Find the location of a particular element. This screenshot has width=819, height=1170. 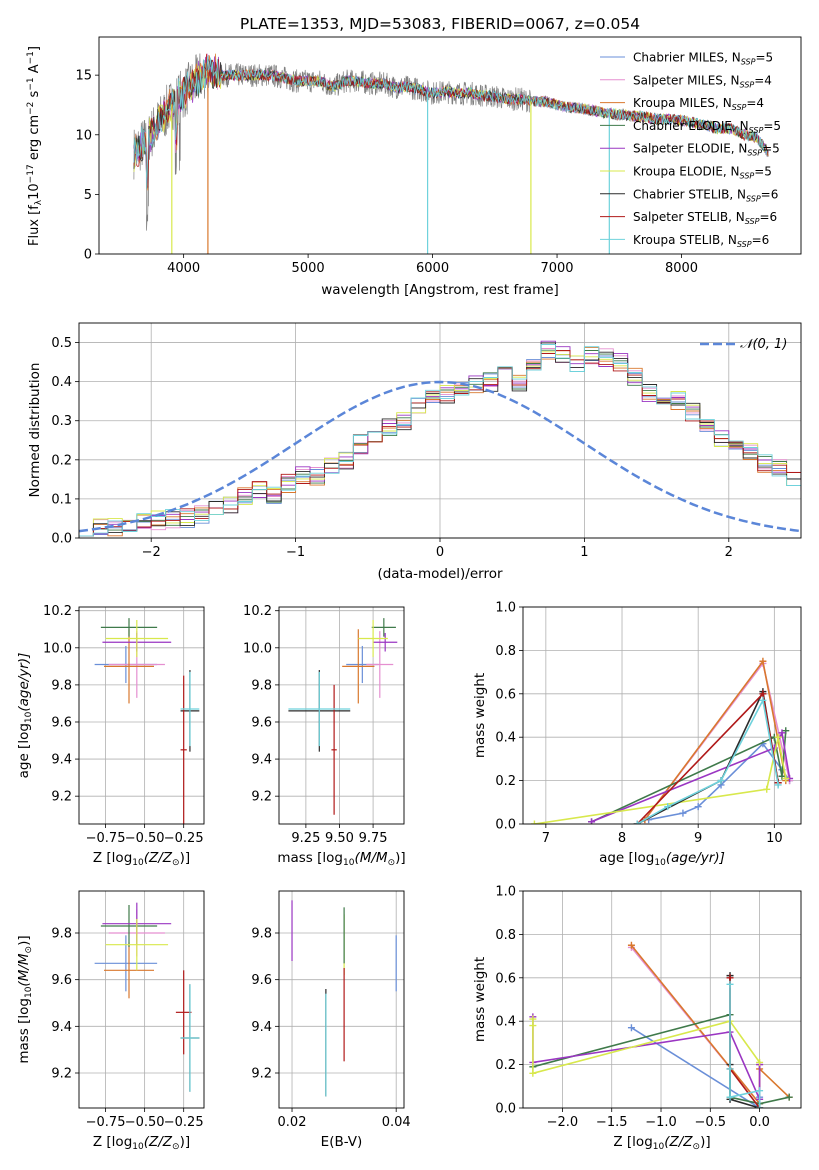

legend-entry: Salpeter ELODIE, NSSP=5 is located at coordinates (706, 150).